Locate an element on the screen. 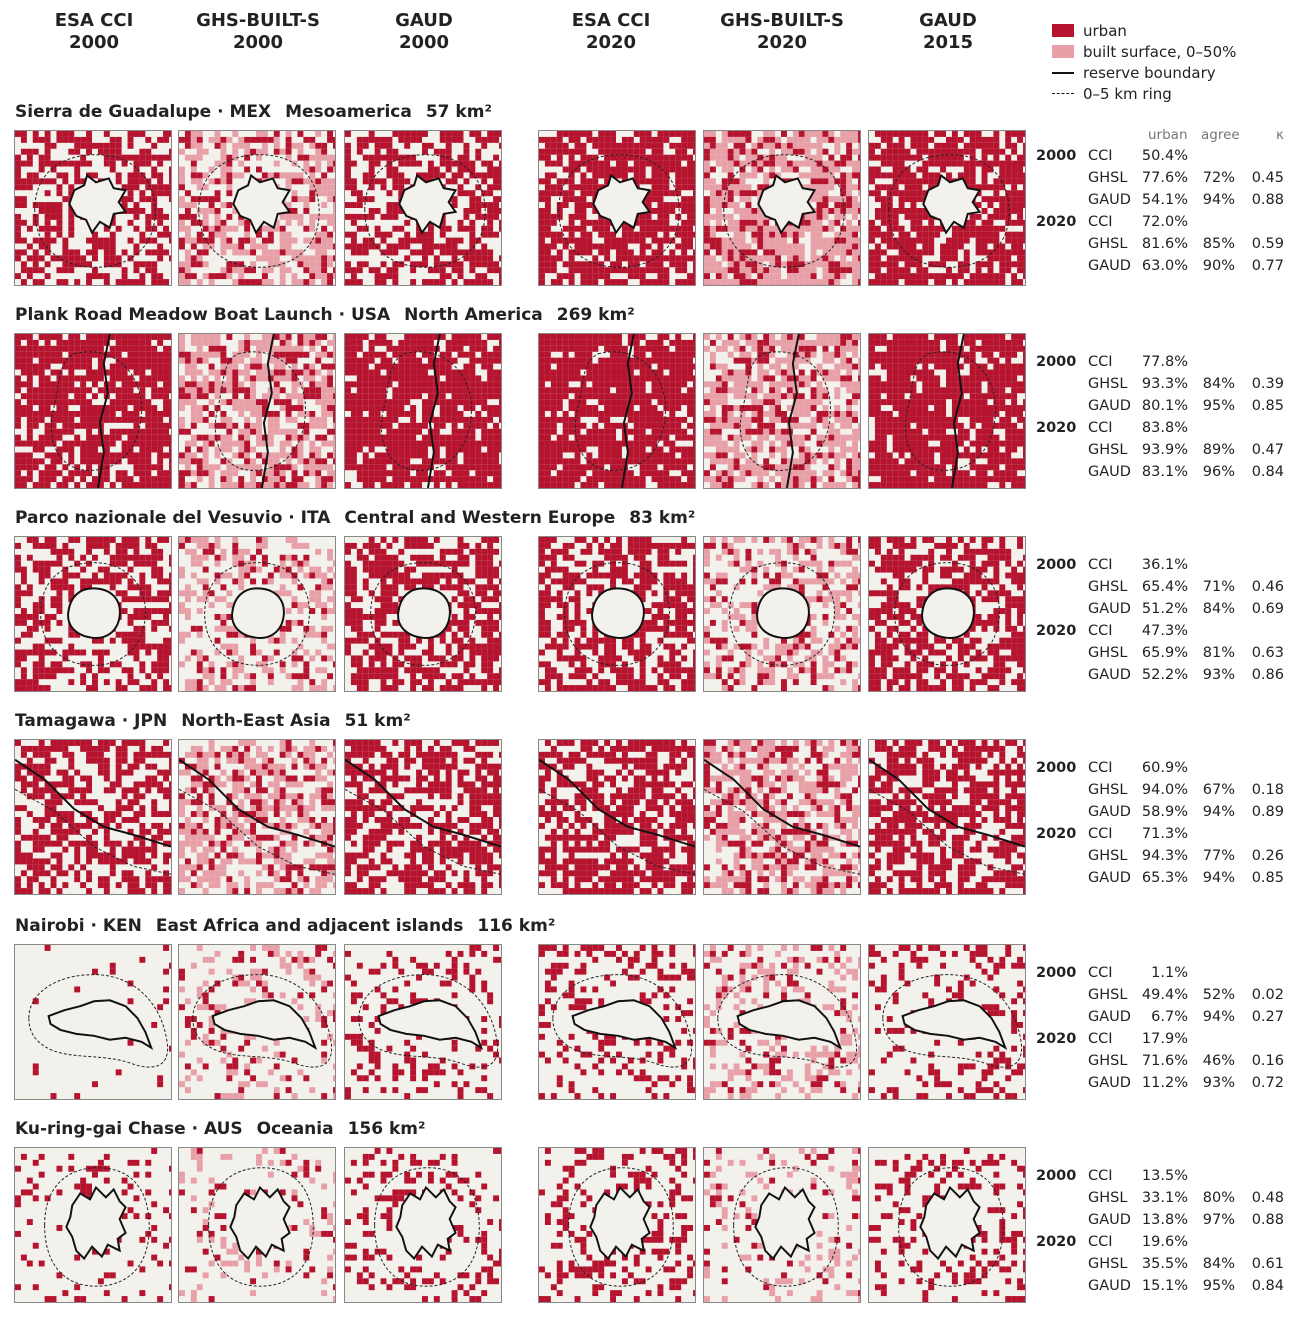 This screenshot has height=1321, width=1300. stat-kappa: 0.88 is located at coordinates (1267, 200).